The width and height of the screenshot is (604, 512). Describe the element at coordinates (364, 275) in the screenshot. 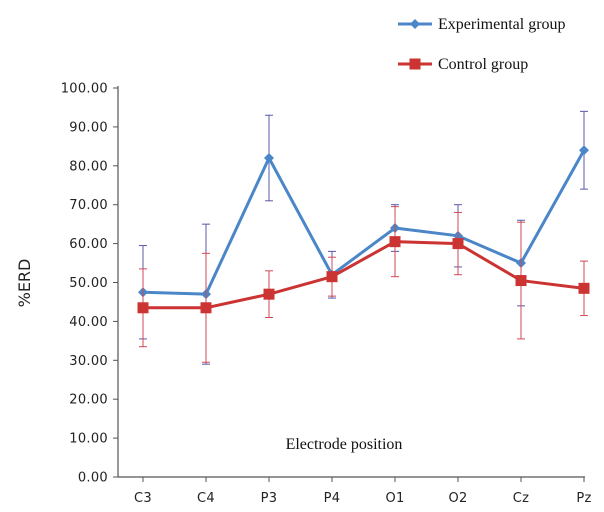

I see `series-line` at that location.